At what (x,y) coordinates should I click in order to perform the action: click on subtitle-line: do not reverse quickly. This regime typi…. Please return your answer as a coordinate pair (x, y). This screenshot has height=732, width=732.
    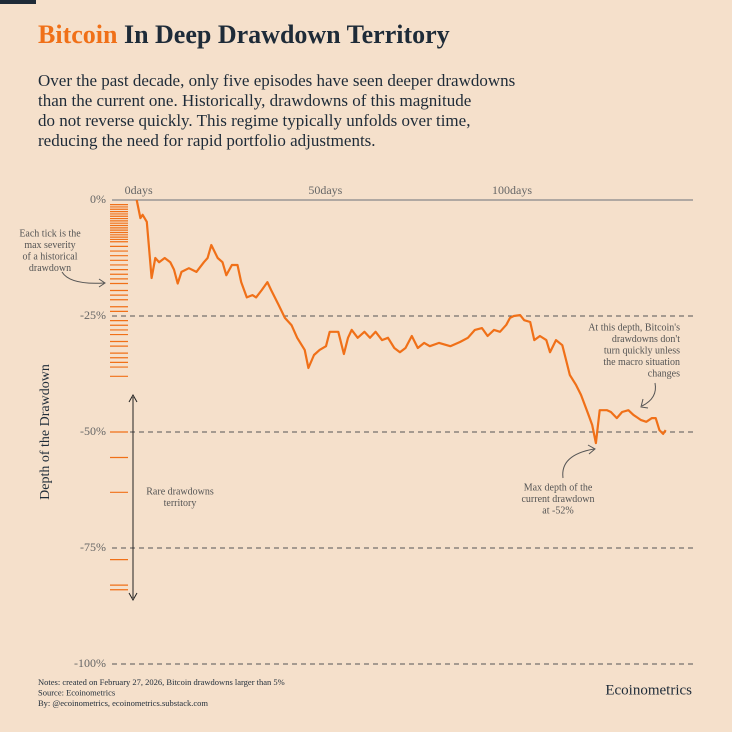
    Looking at the image, I should click on (254, 120).